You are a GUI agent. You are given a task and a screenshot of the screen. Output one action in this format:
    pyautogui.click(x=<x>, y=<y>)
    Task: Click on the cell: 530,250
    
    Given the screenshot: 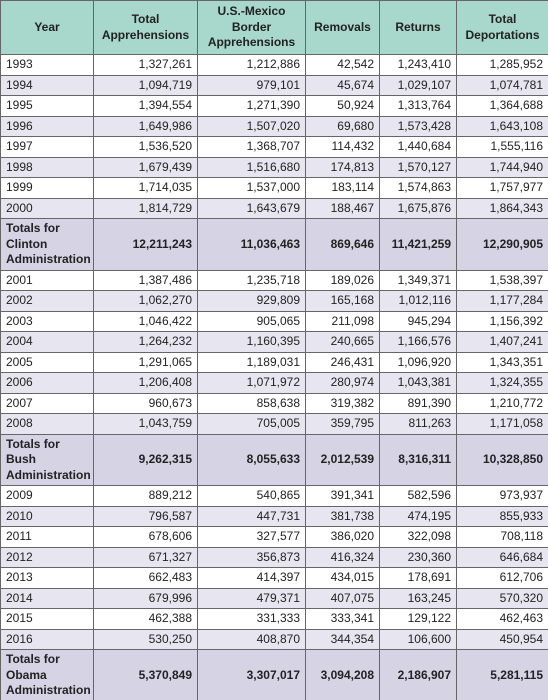 What is the action you would take?
    pyautogui.click(x=145, y=639)
    